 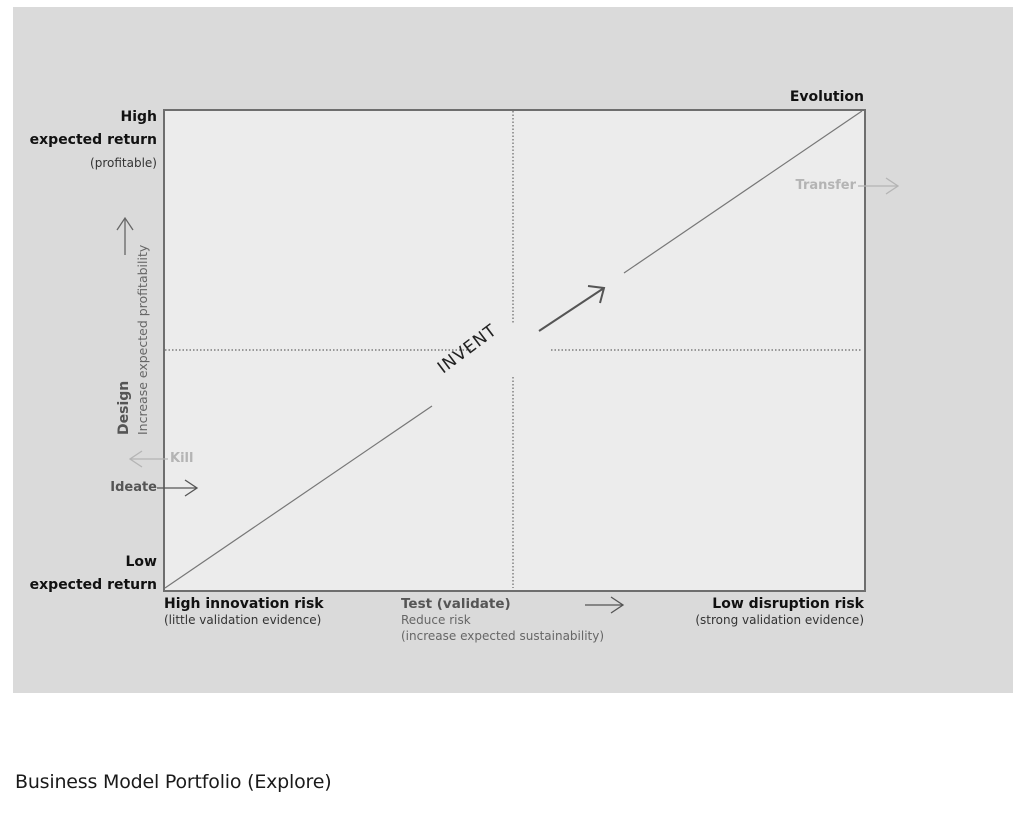 I want to click on kill-label: Kill, so click(x=182, y=458).